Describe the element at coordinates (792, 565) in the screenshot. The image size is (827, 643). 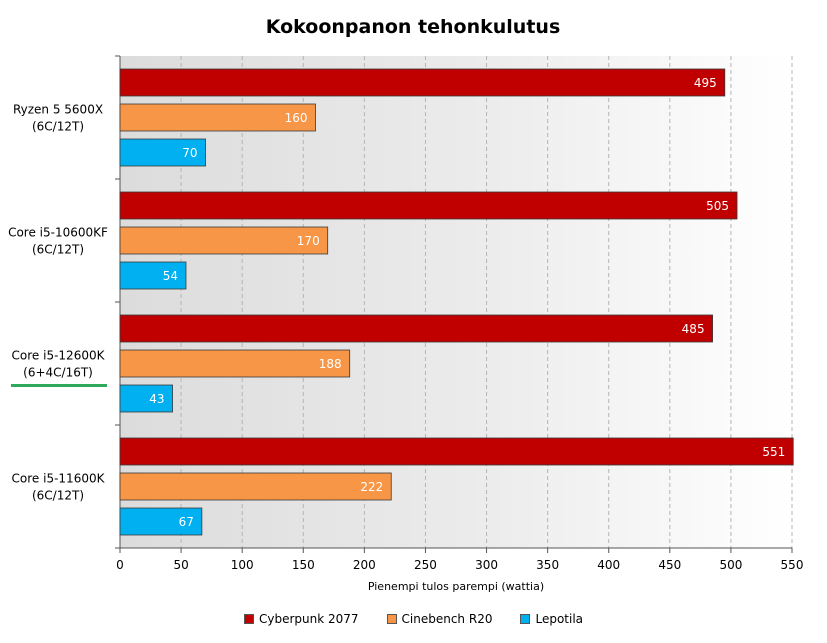
I see `x-tick-label: 550` at that location.